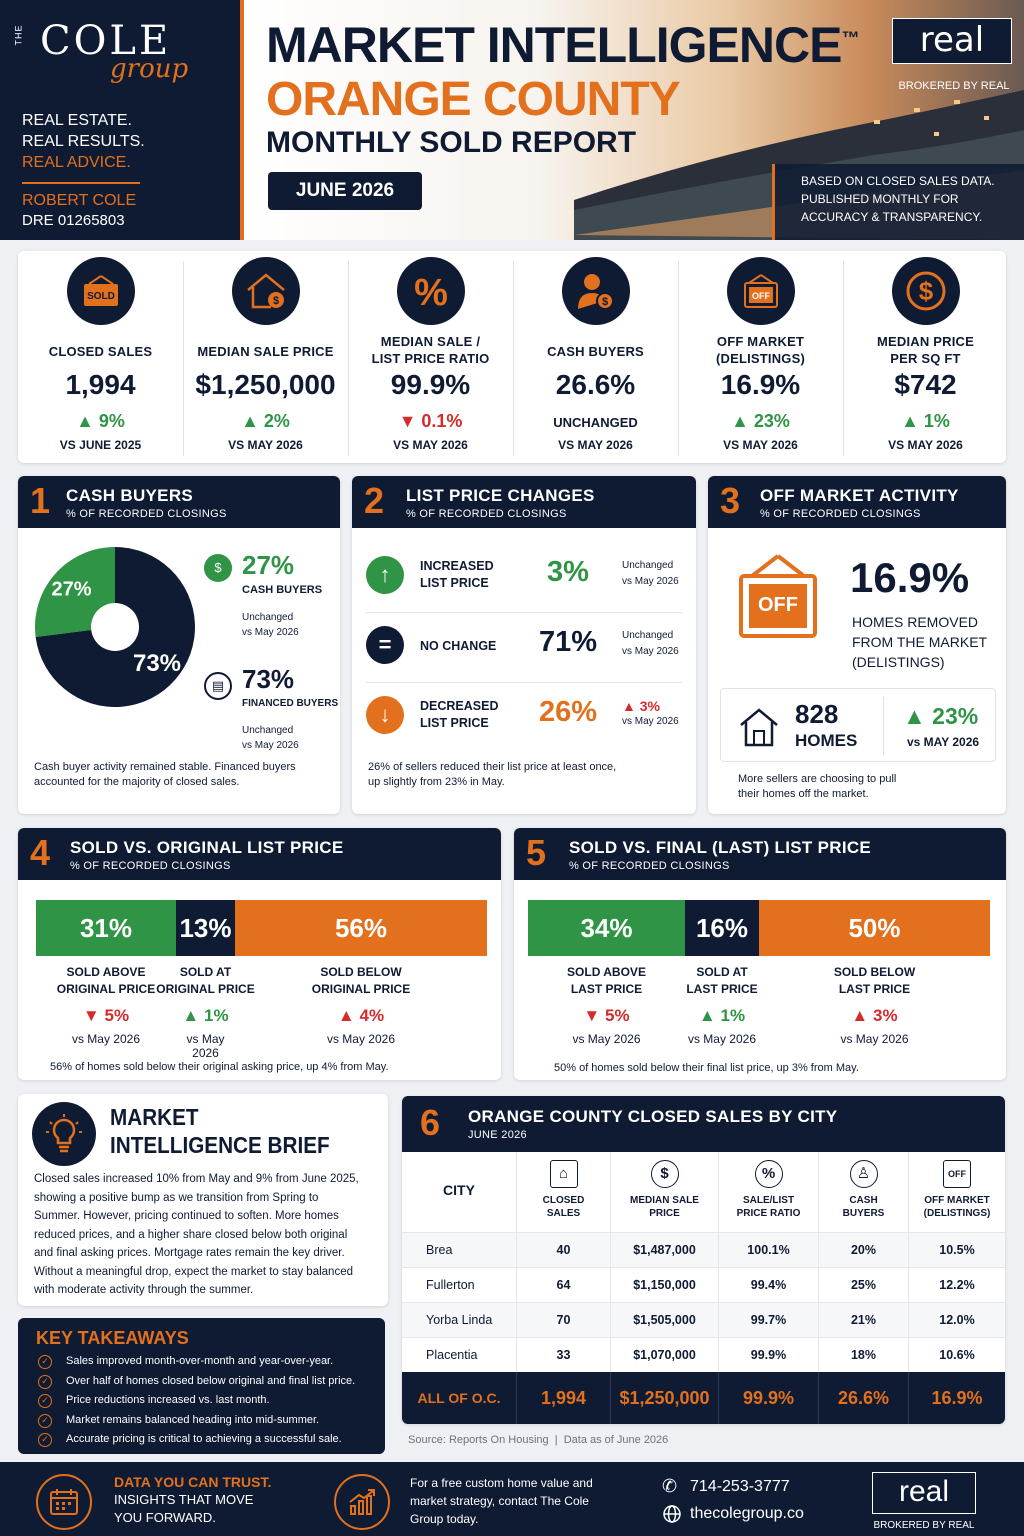  What do you see at coordinates (563, 1174) in the screenshot?
I see `house-icon: ⌂` at bounding box center [563, 1174].